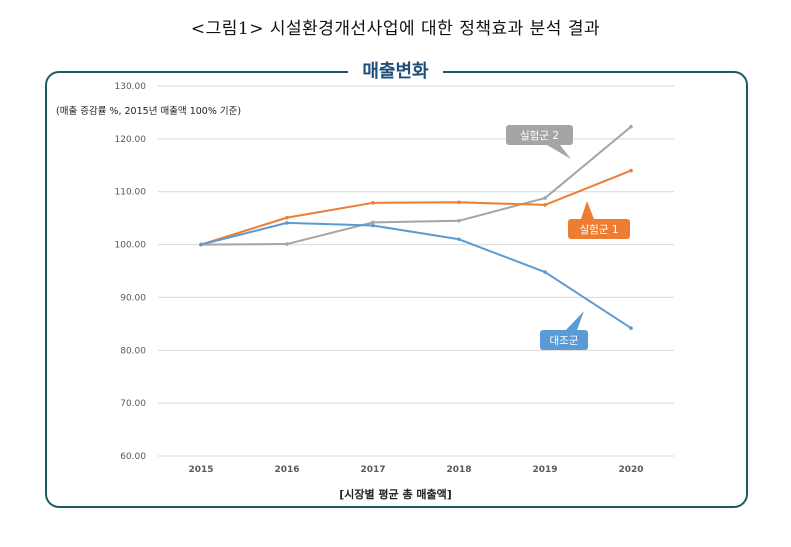 The width and height of the screenshot is (791, 547). Describe the element at coordinates (133, 351) in the screenshot. I see `y-tick-label: 80.00` at that location.